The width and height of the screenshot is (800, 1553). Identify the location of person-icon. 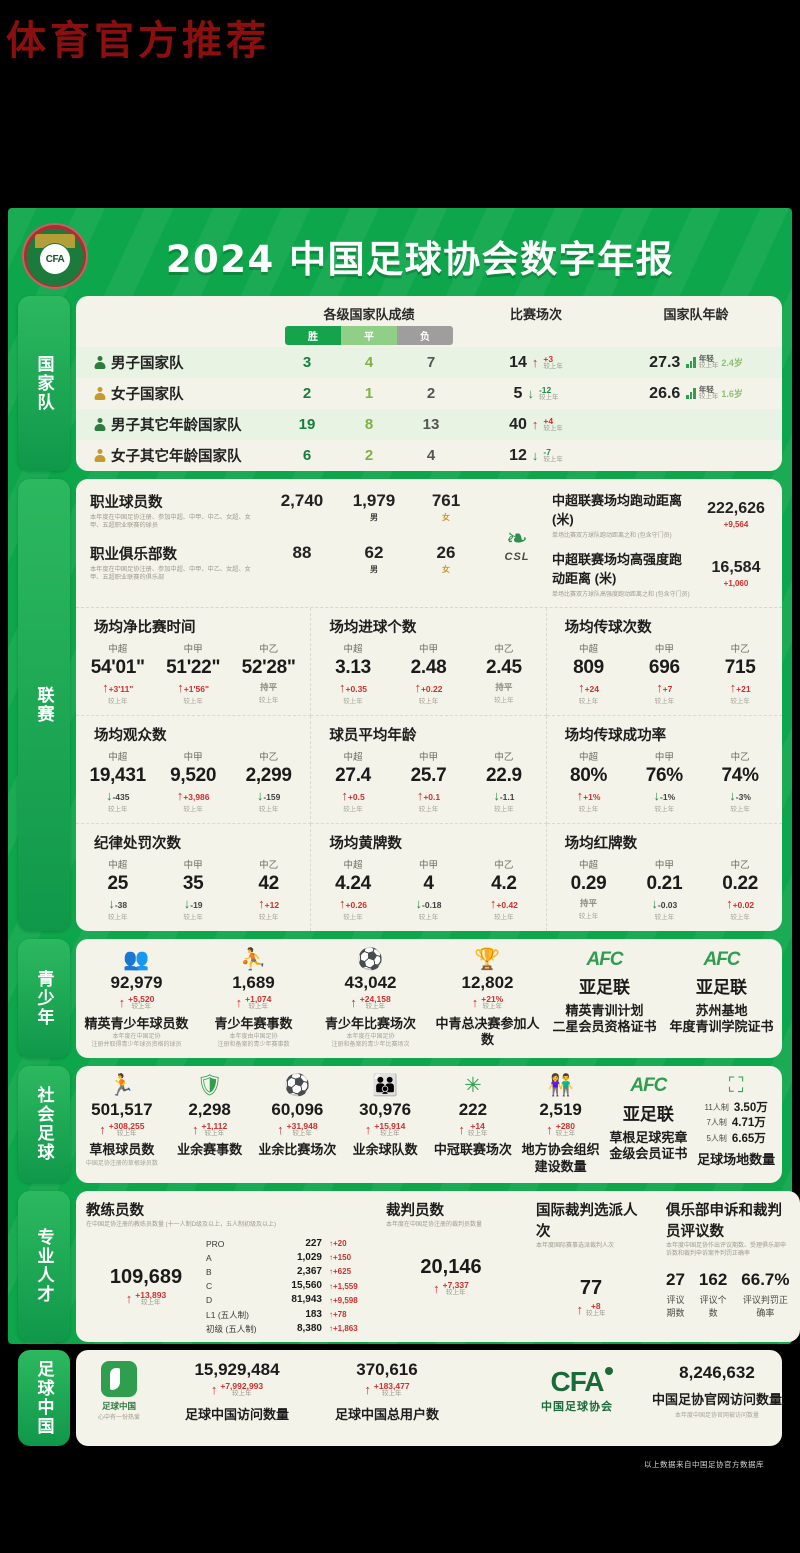
(99, 393).